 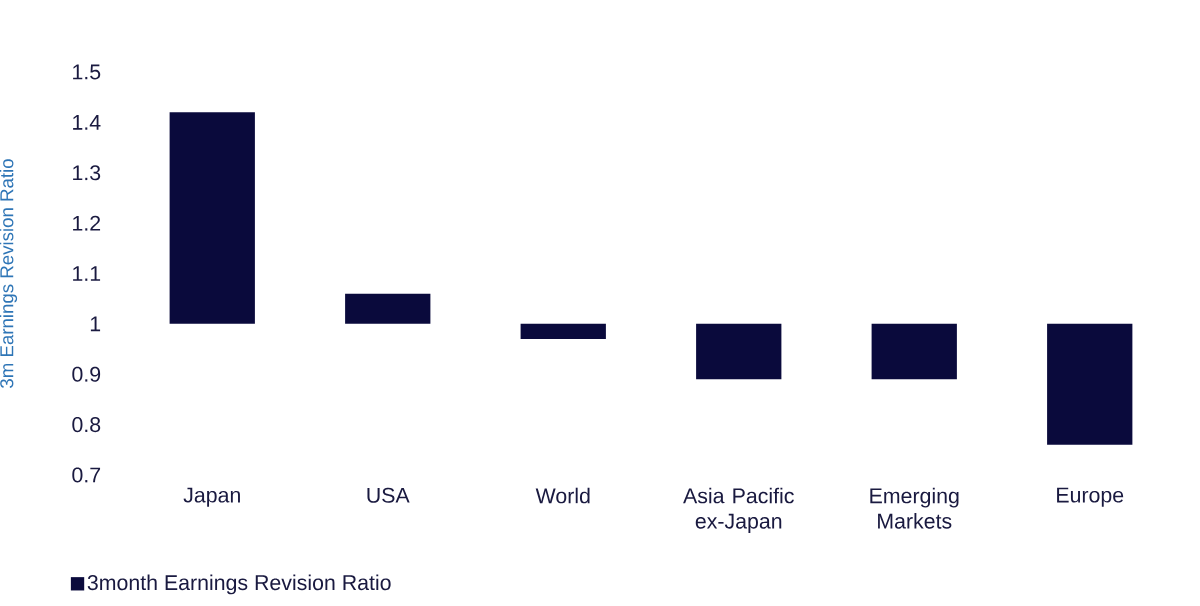 I want to click on y-tick-label: 1.1, so click(x=87, y=273).